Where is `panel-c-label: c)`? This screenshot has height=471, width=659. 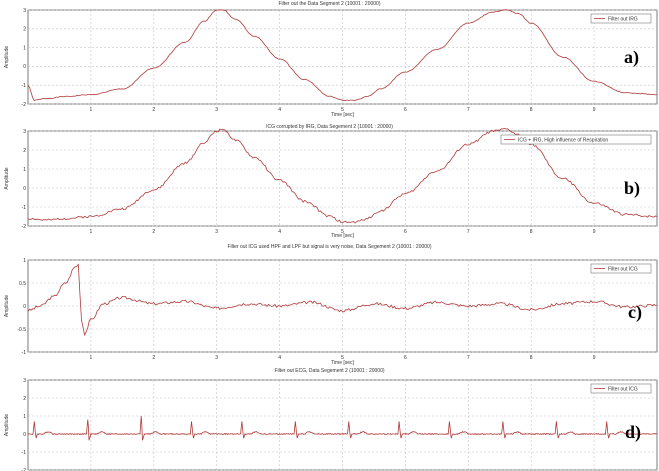 panel-c-label: c) is located at coordinates (635, 312).